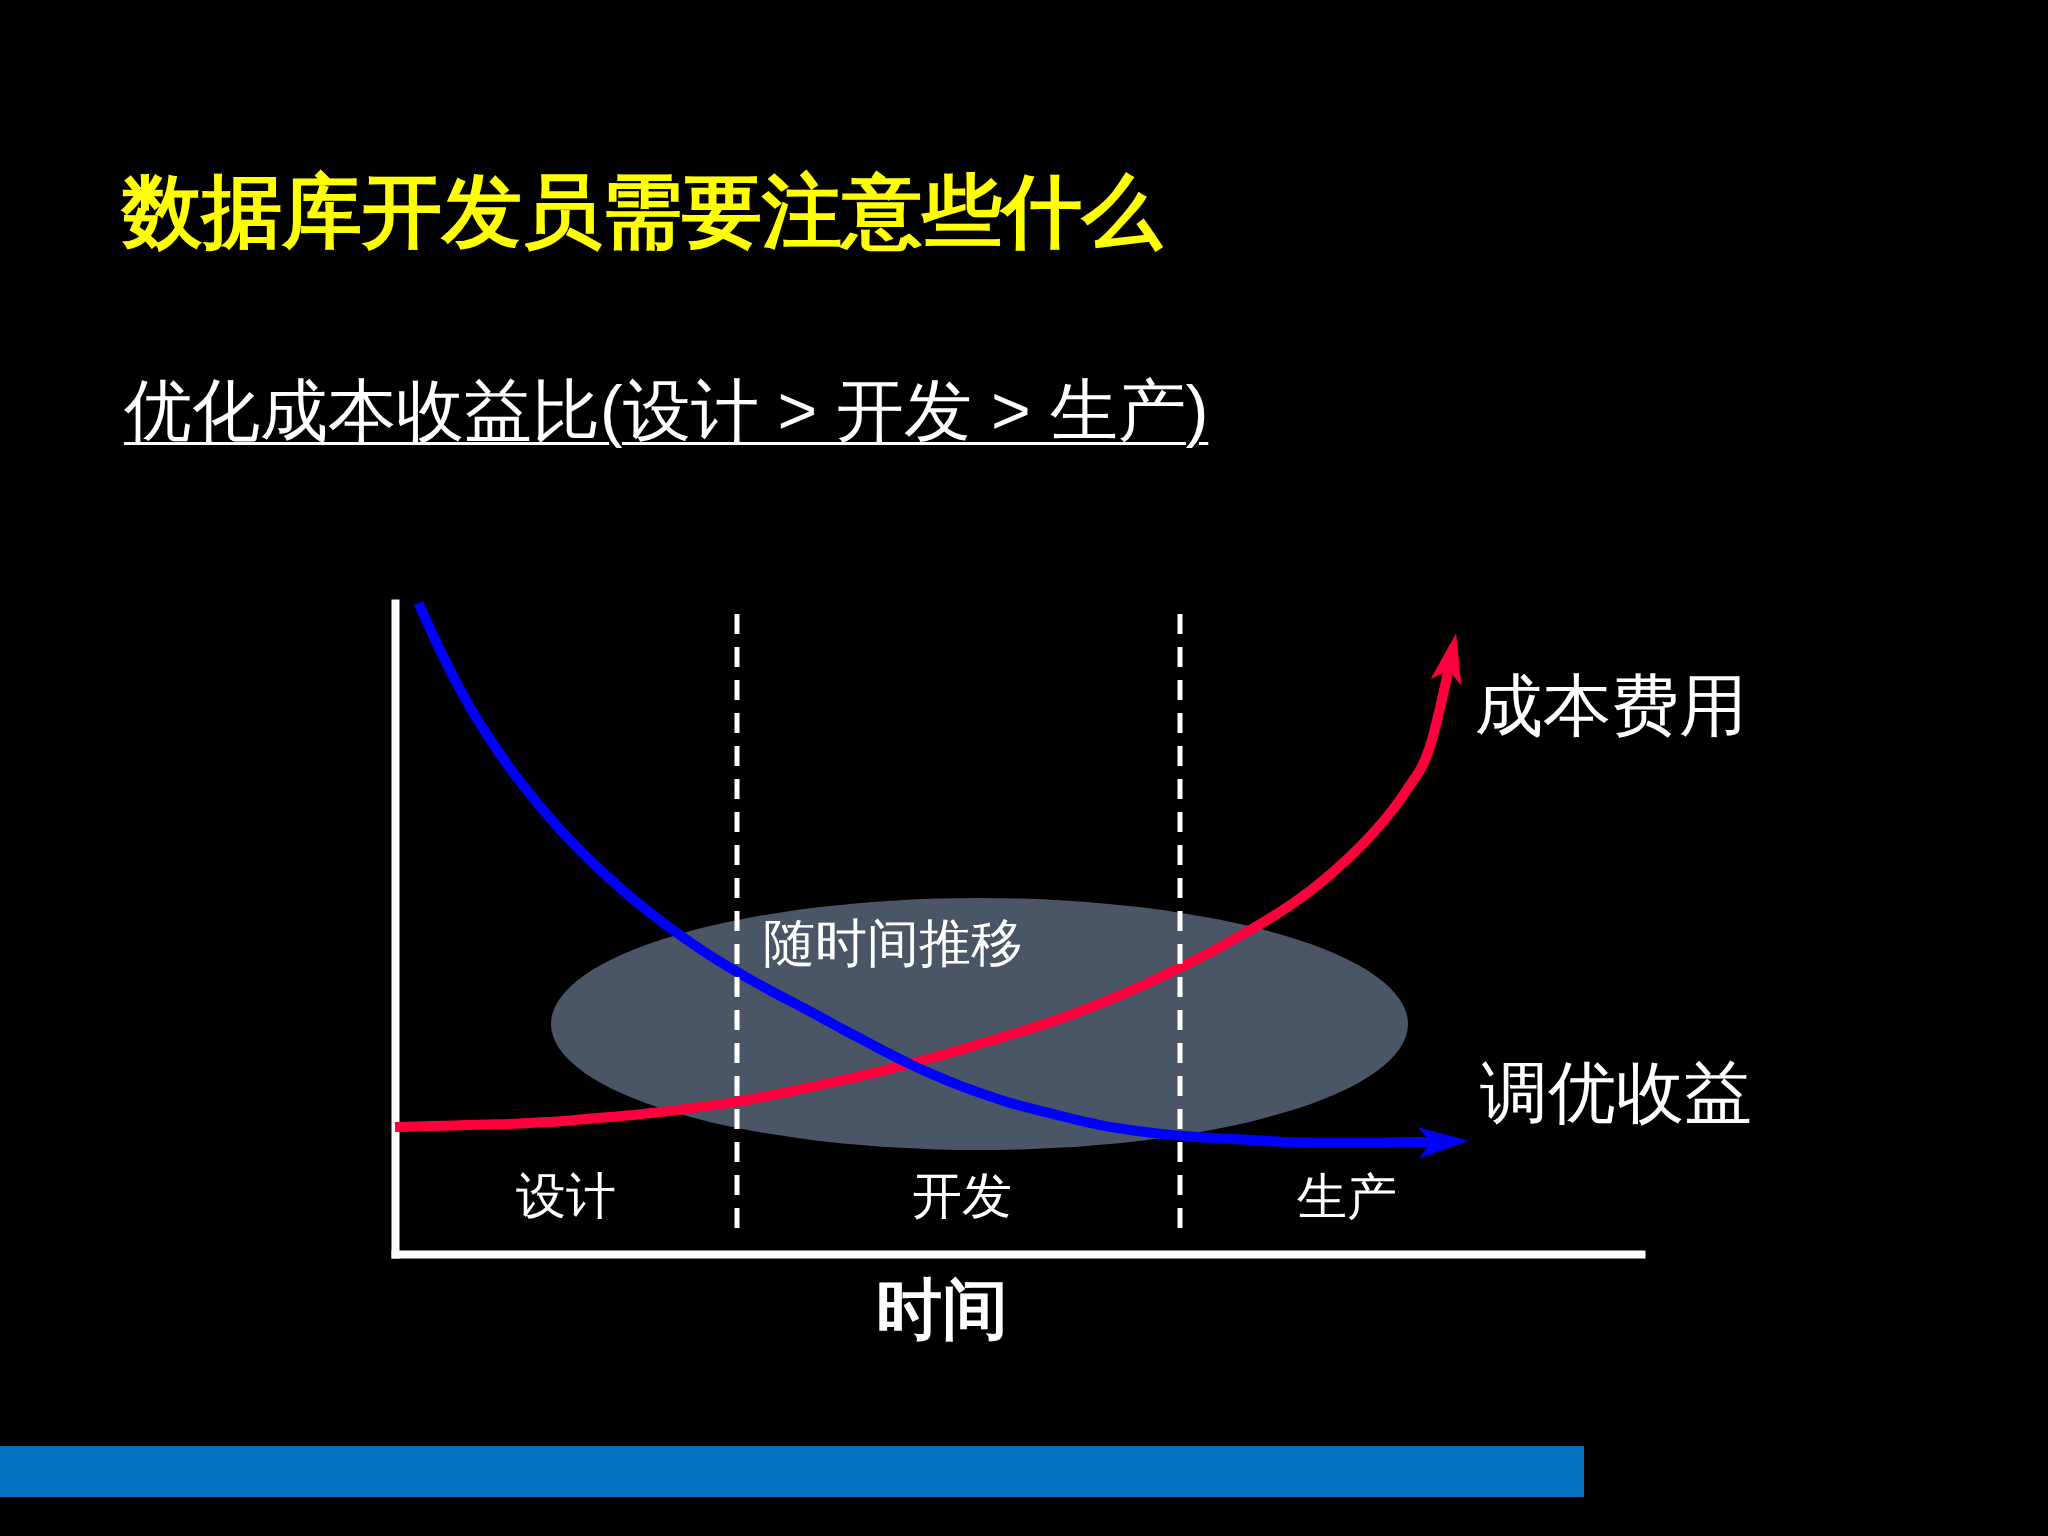 The width and height of the screenshot is (2048, 1536). What do you see at coordinates (893, 943) in the screenshot?
I see `annotation: 随时间推移` at bounding box center [893, 943].